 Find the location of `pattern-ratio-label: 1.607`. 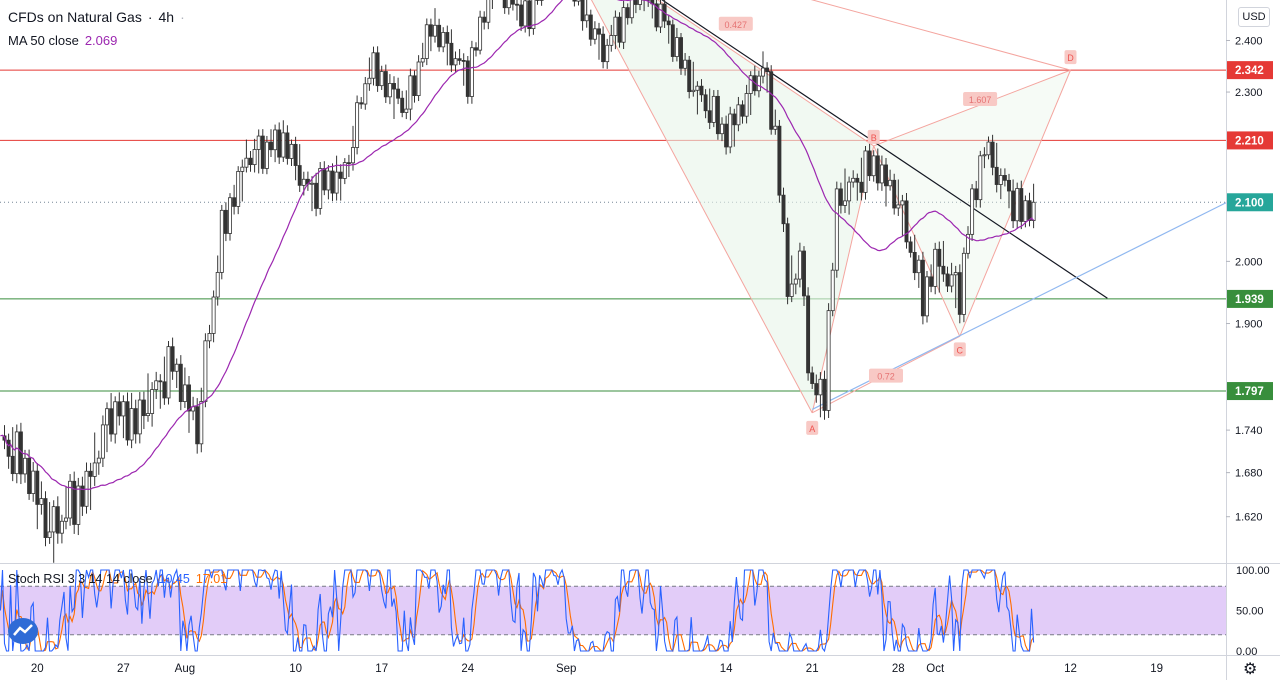

pattern-ratio-label: 1.607 is located at coordinates (980, 100).